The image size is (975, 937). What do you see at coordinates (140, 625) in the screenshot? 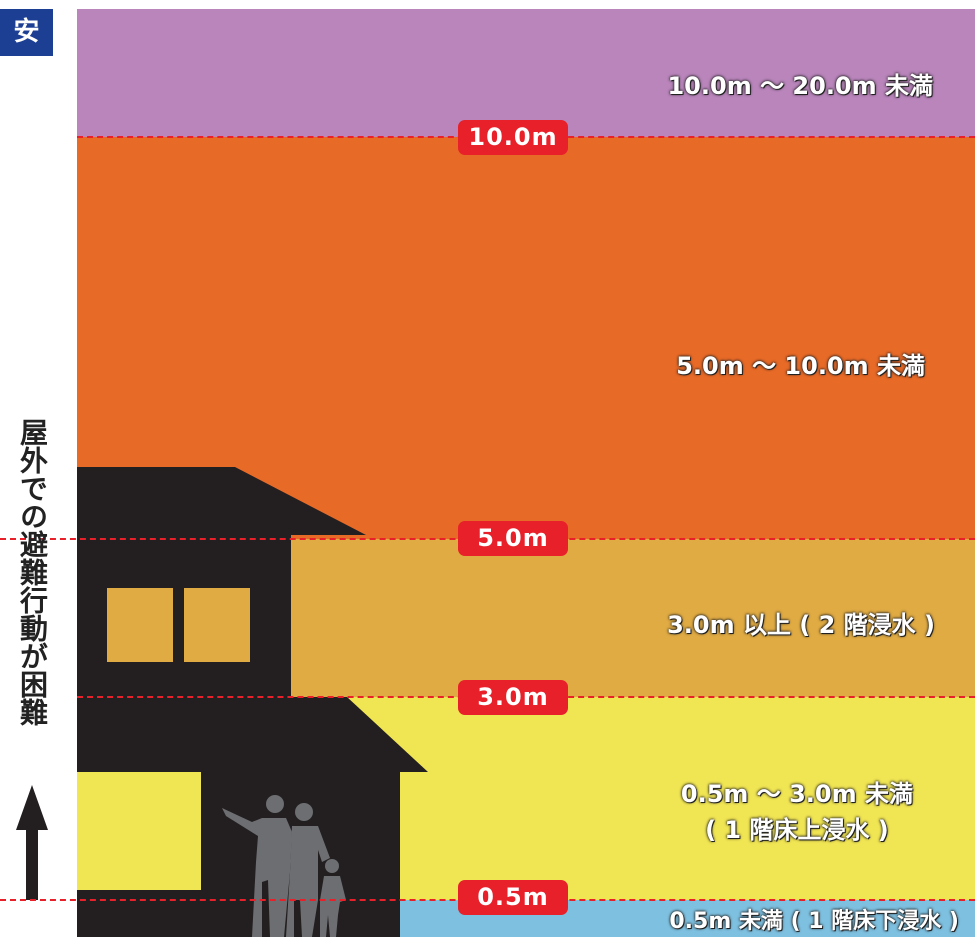
I see `window-left` at bounding box center [140, 625].